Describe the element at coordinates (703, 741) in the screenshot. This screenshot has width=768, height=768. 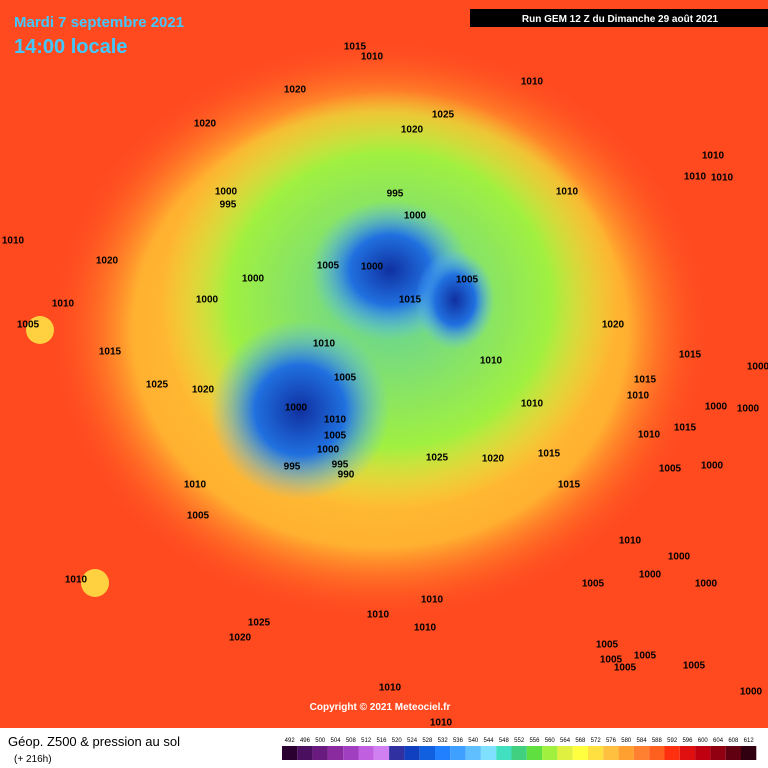
I see `legend-value: 600` at that location.